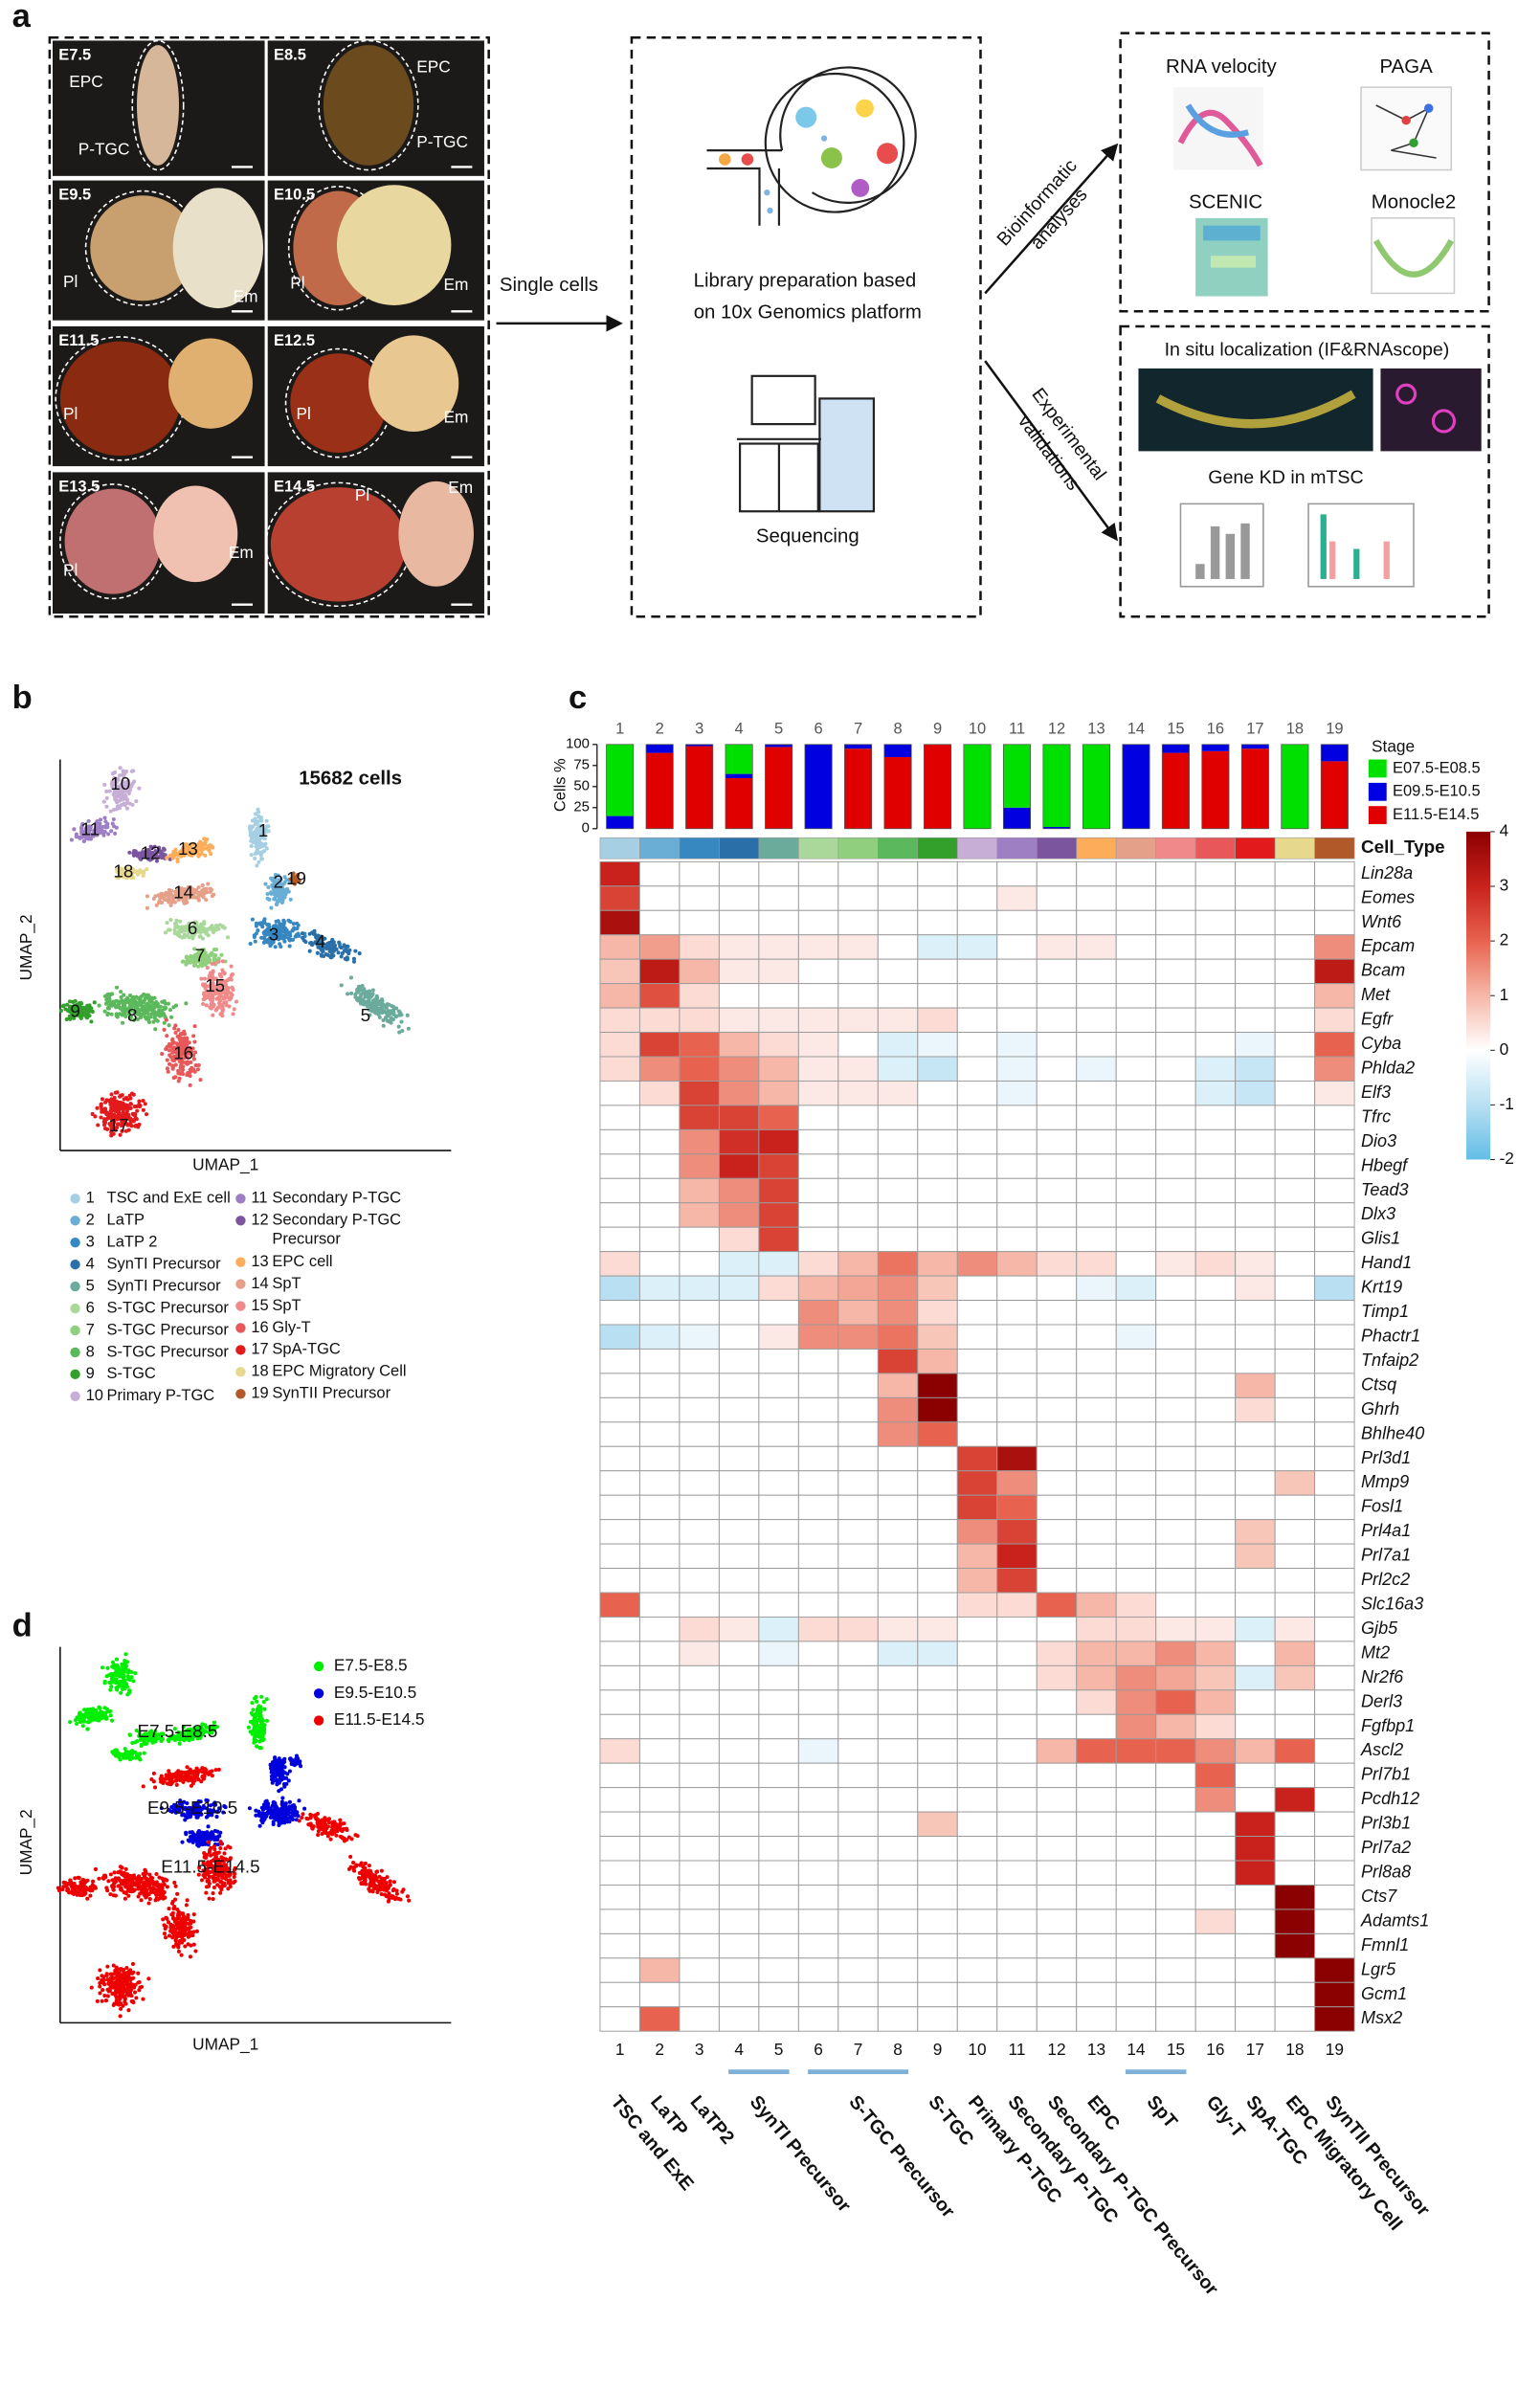 The width and height of the screenshot is (1540, 2389). Describe the element at coordinates (132, 1015) in the screenshot. I see `cluster-label: 8` at that location.